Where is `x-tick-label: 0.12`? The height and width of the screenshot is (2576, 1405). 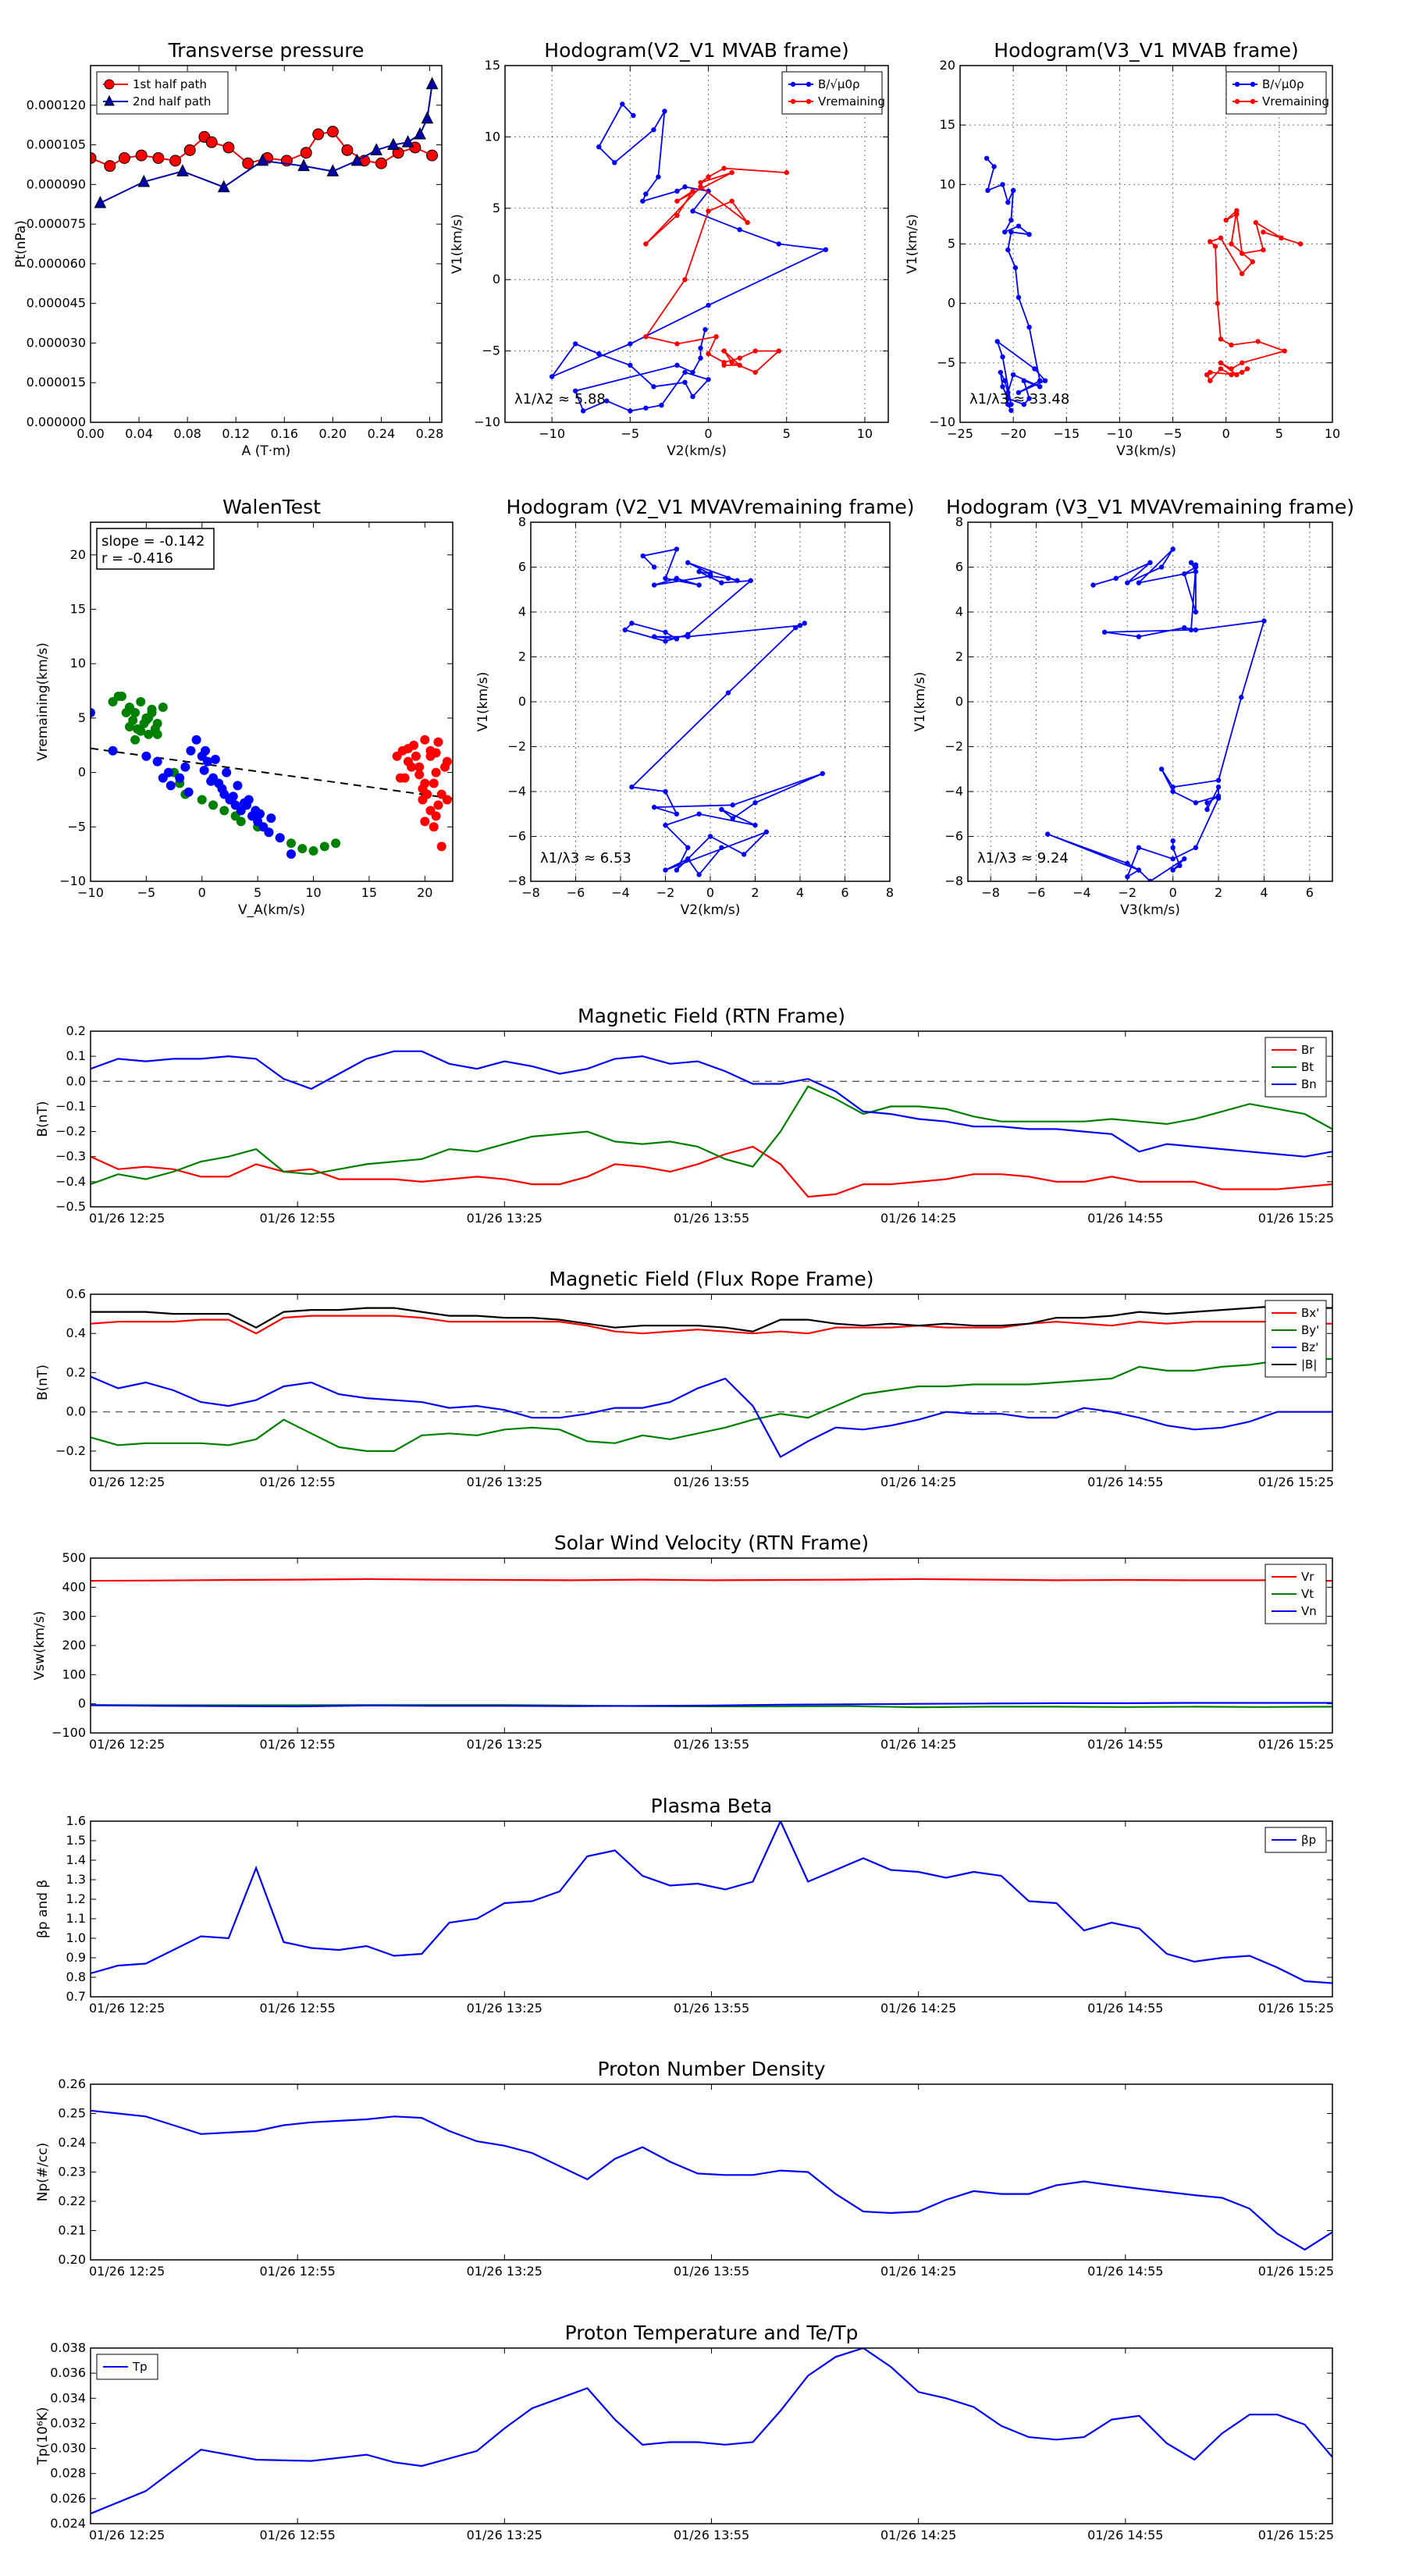 x-tick-label: 0.12 is located at coordinates (236, 434).